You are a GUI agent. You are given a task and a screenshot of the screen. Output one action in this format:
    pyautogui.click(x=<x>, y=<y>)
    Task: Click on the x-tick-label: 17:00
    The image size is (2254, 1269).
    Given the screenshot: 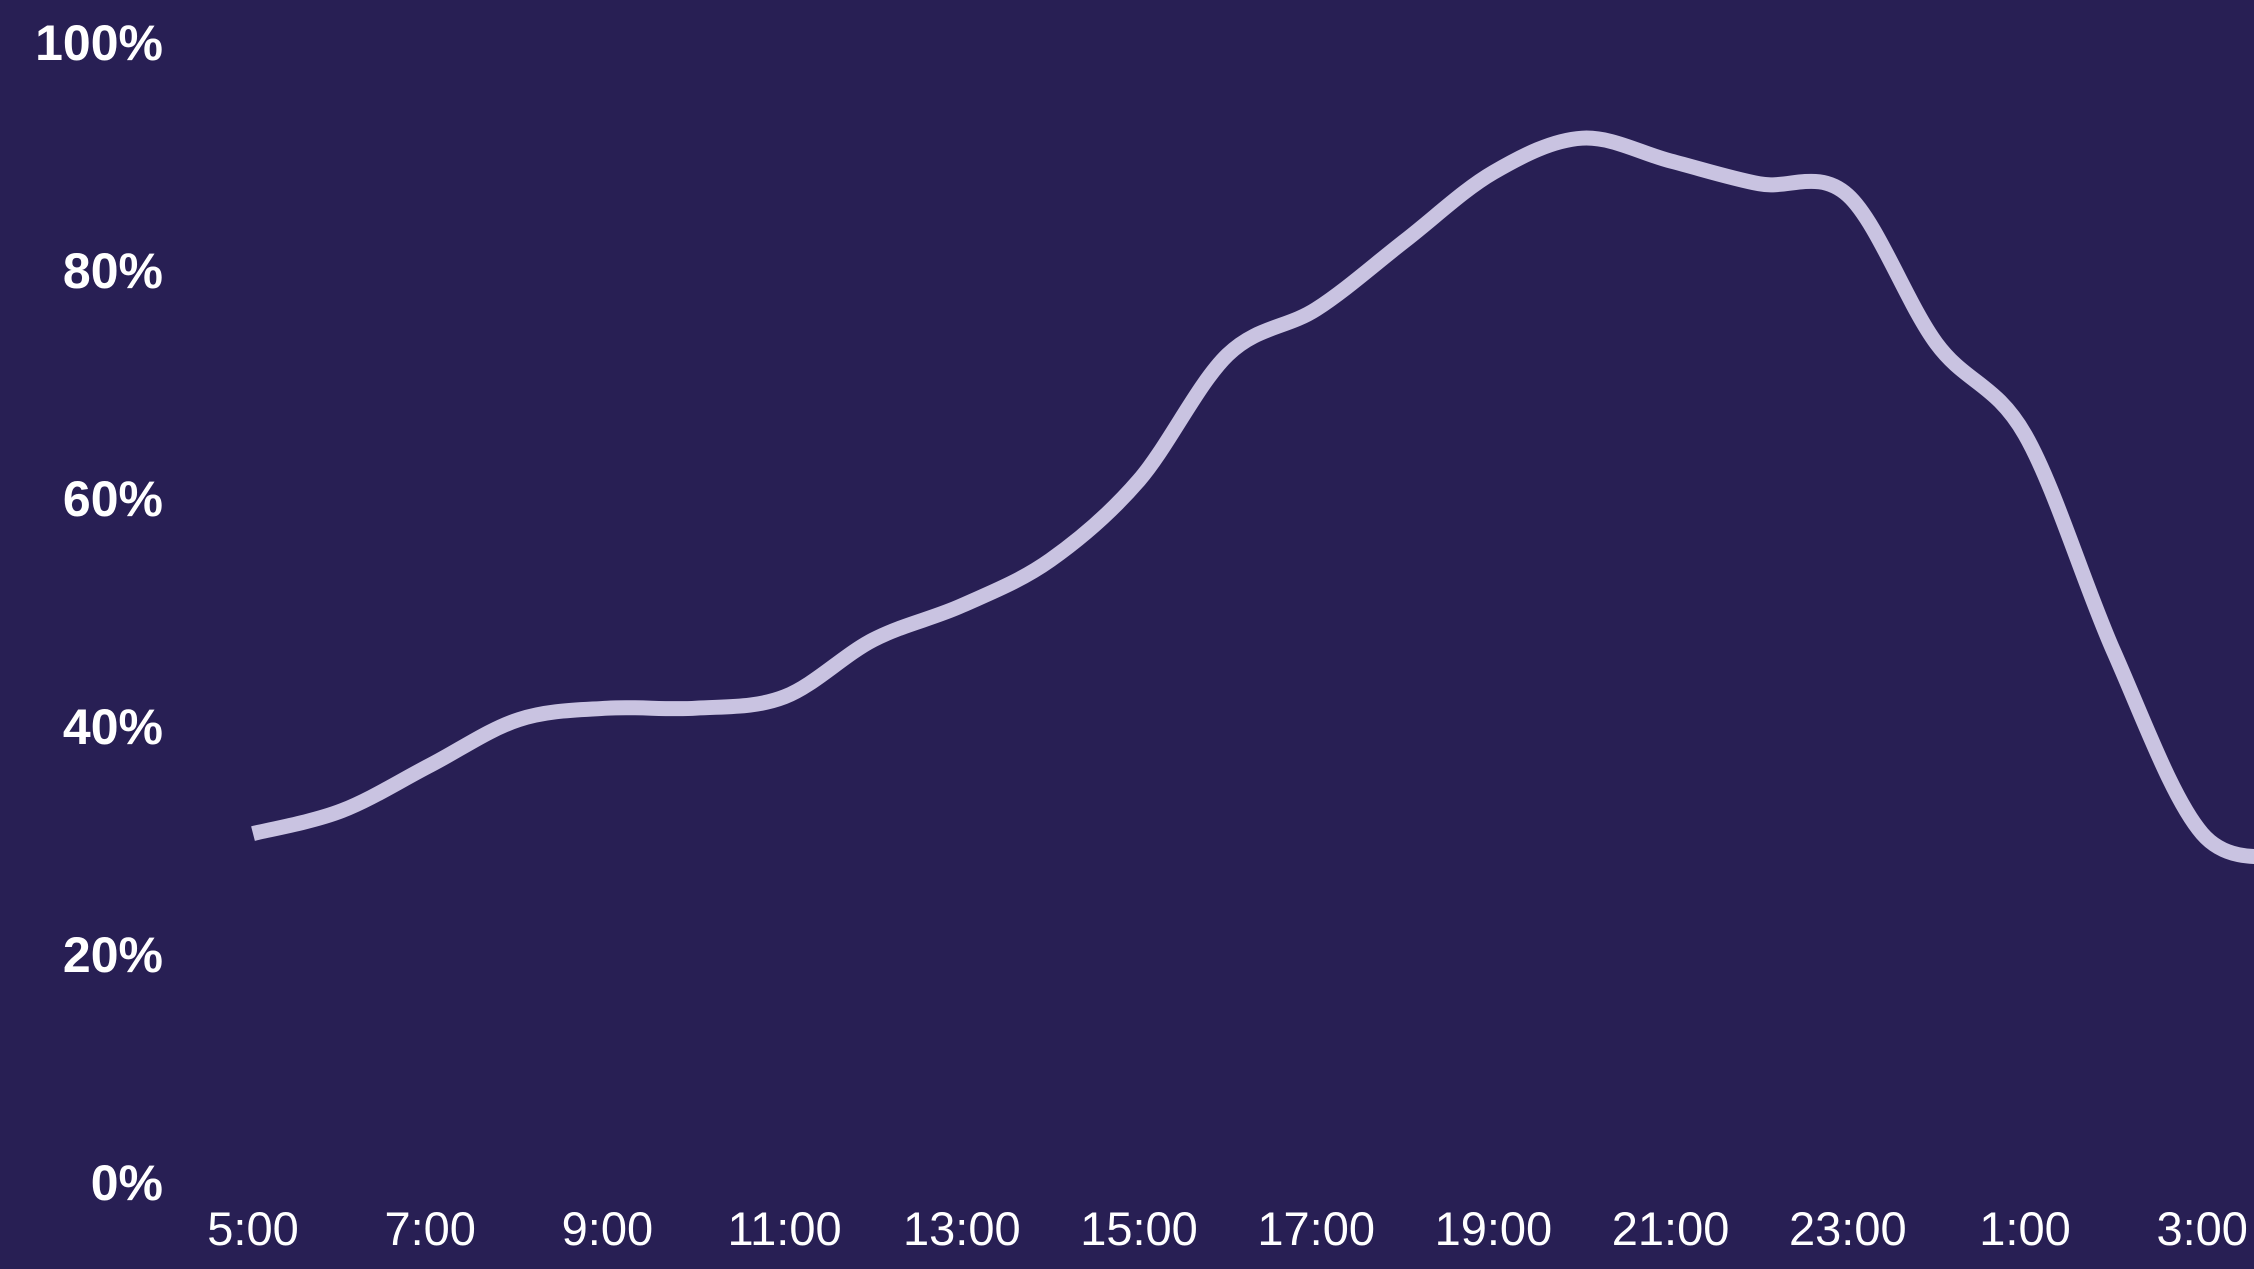 What is the action you would take?
    pyautogui.click(x=1316, y=1228)
    